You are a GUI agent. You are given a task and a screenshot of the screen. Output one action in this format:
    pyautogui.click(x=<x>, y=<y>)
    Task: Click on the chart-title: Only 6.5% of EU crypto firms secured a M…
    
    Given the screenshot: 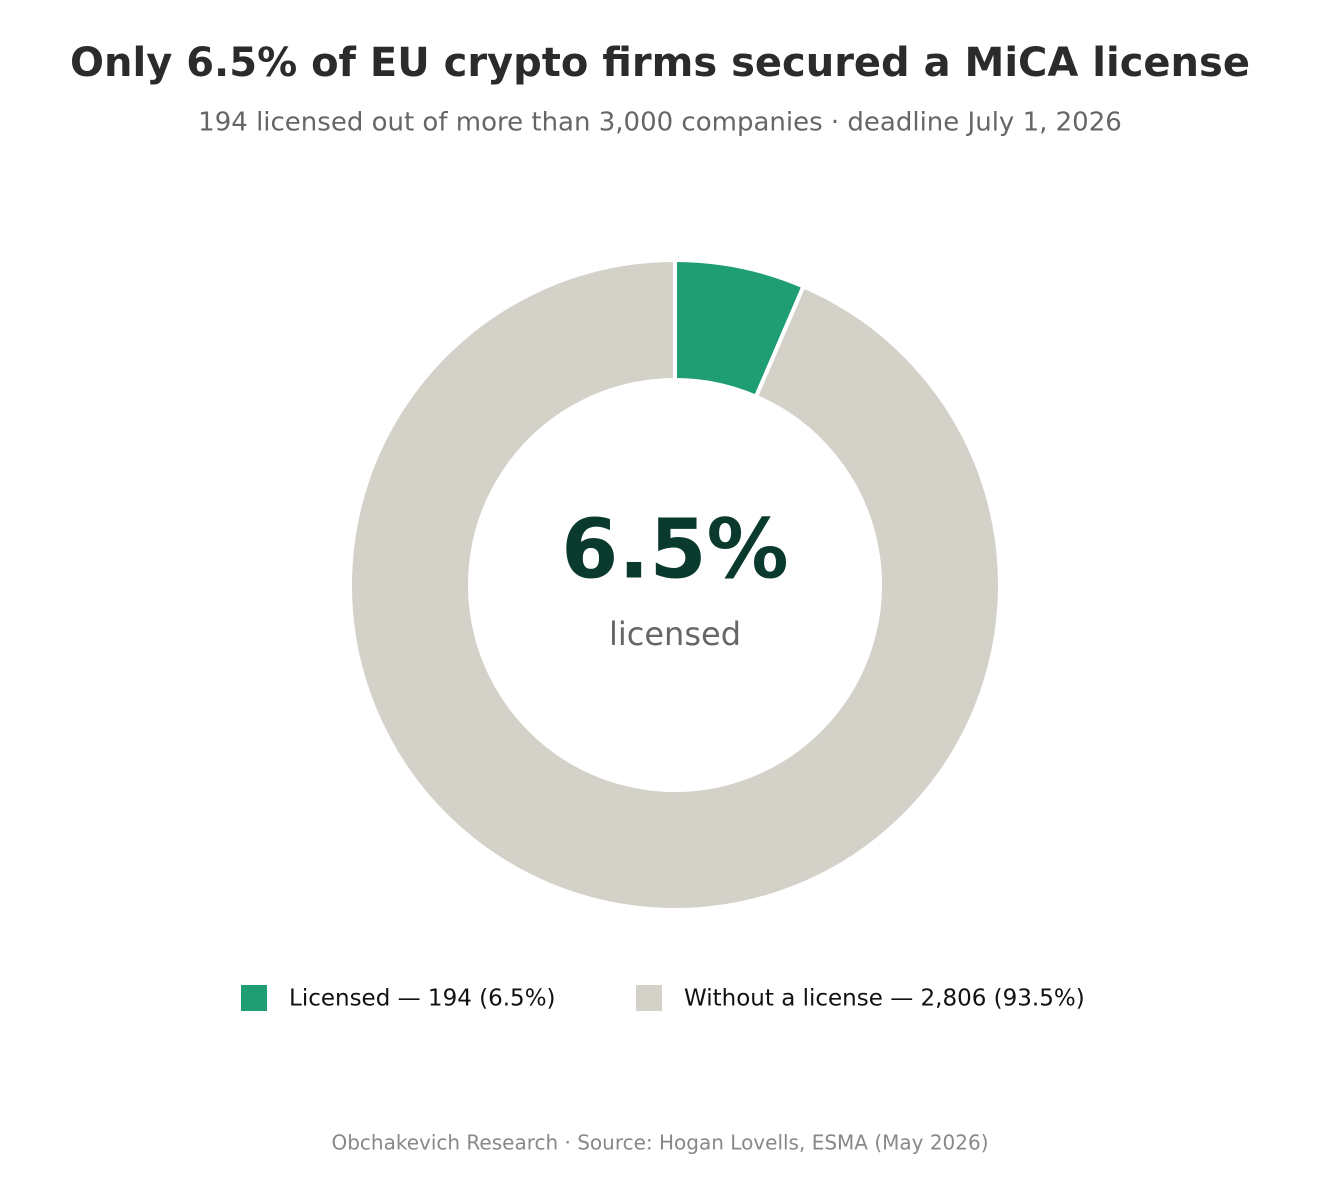 What is the action you would take?
    pyautogui.click(x=660, y=63)
    